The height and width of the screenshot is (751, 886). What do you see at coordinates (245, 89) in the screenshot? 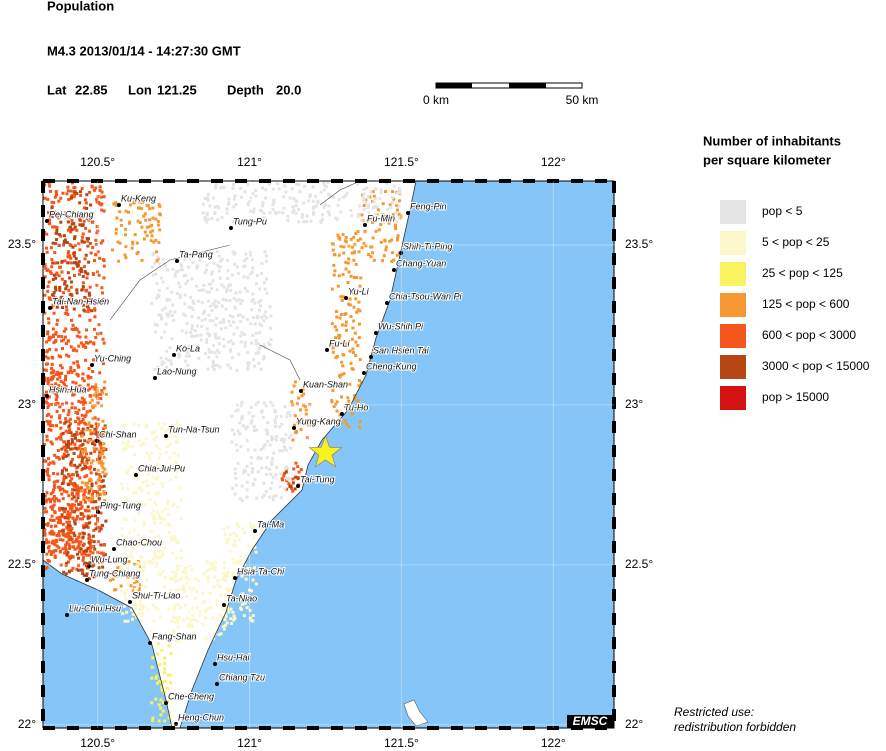
I see `depth-label: Depth` at bounding box center [245, 89].